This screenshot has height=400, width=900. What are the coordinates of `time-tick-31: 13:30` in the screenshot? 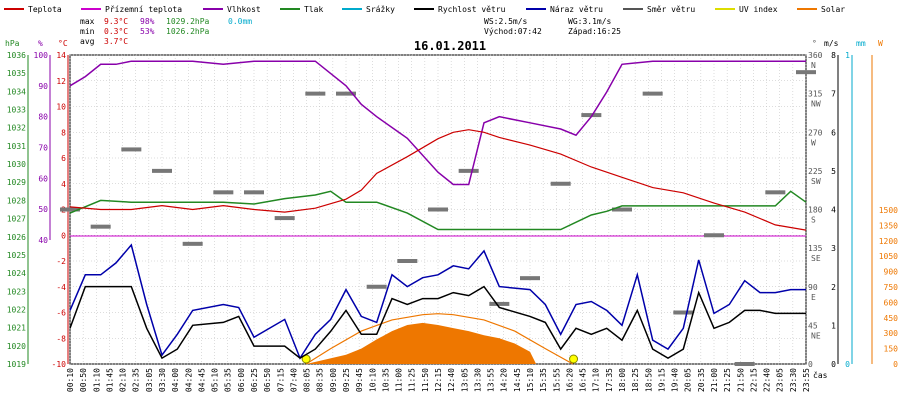 It's located at (477, 380).